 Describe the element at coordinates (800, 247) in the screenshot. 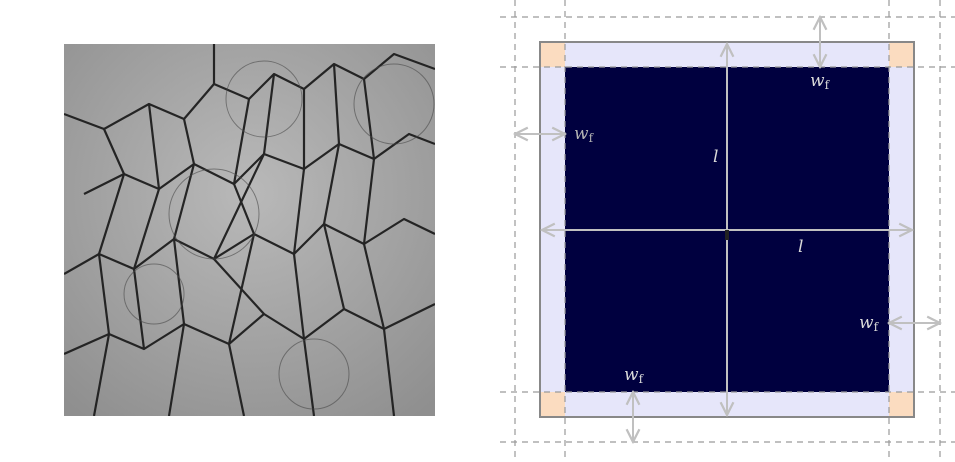

I see `length-label-horizontal: l` at that location.